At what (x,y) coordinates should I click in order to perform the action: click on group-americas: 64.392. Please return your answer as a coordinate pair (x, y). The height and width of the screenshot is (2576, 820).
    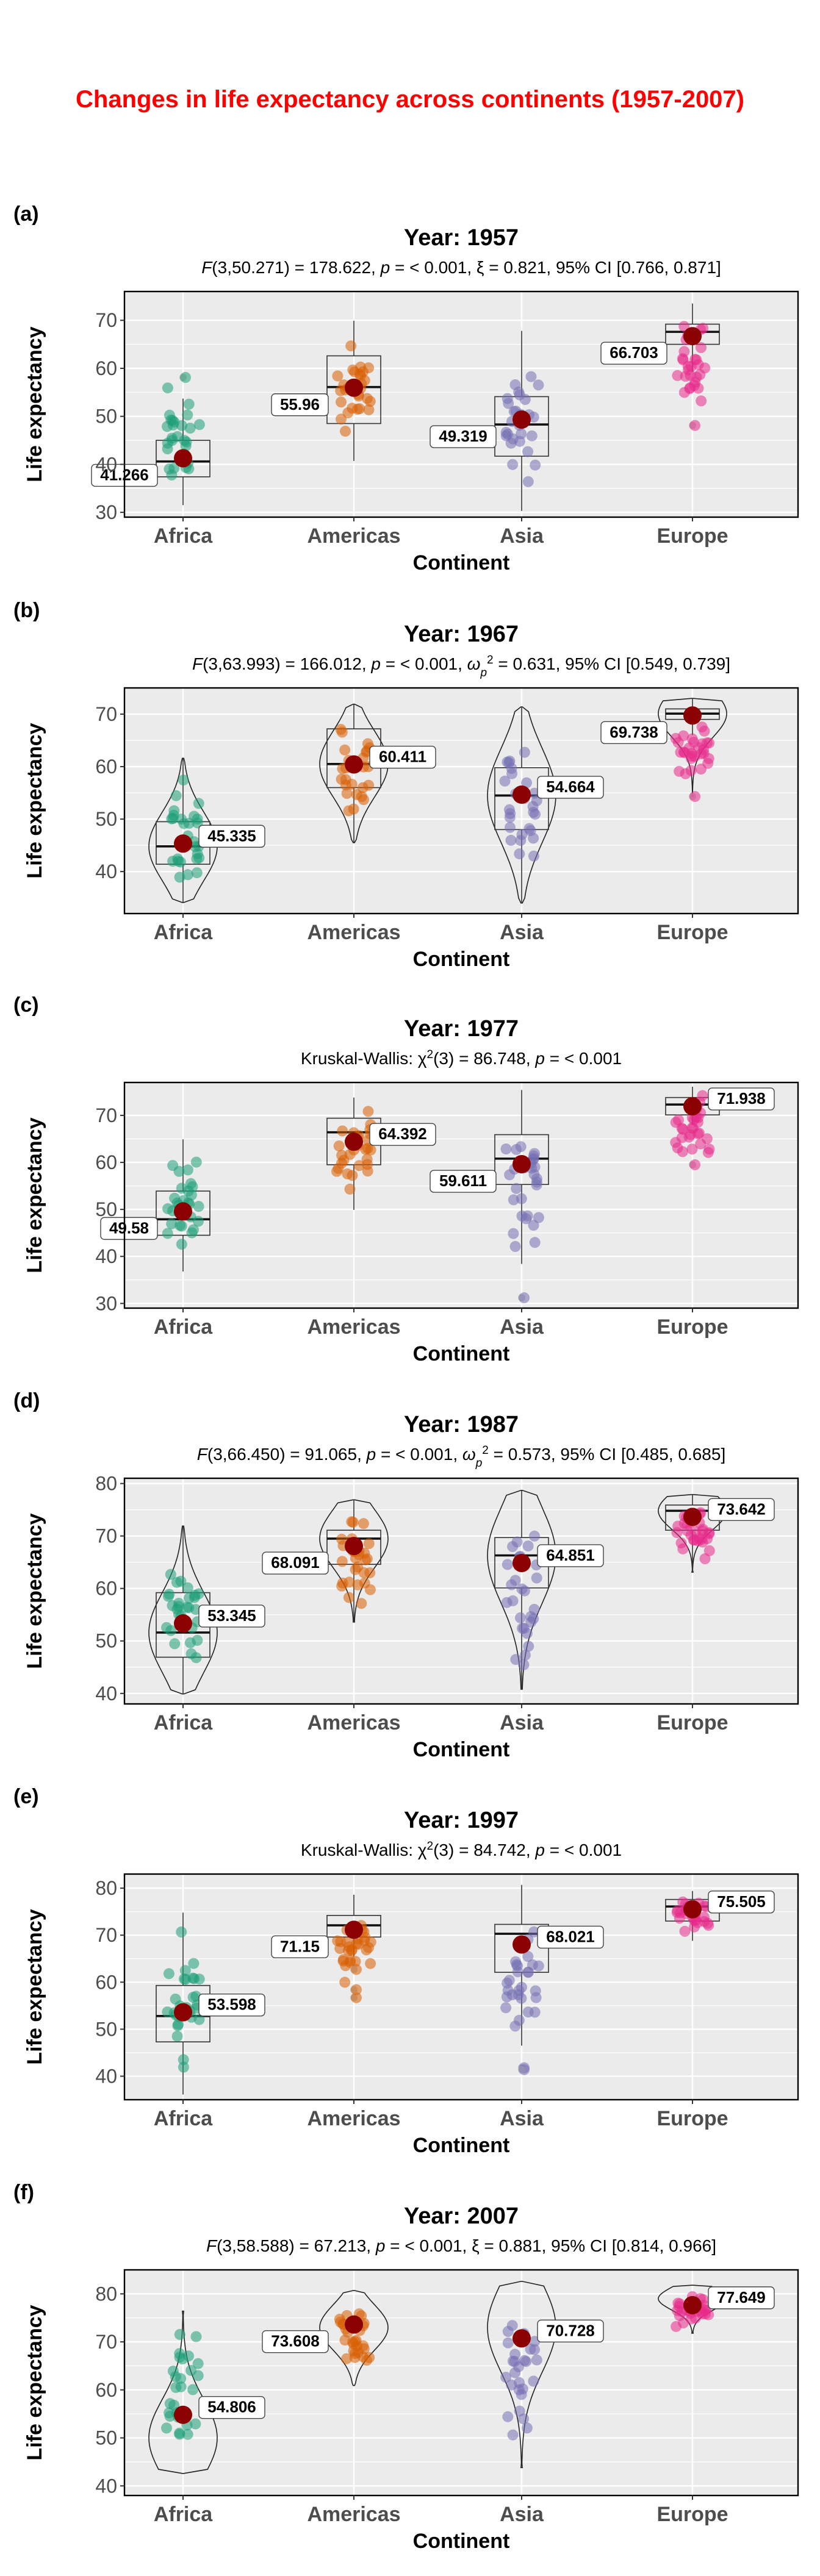
    Looking at the image, I should click on (381, 1153).